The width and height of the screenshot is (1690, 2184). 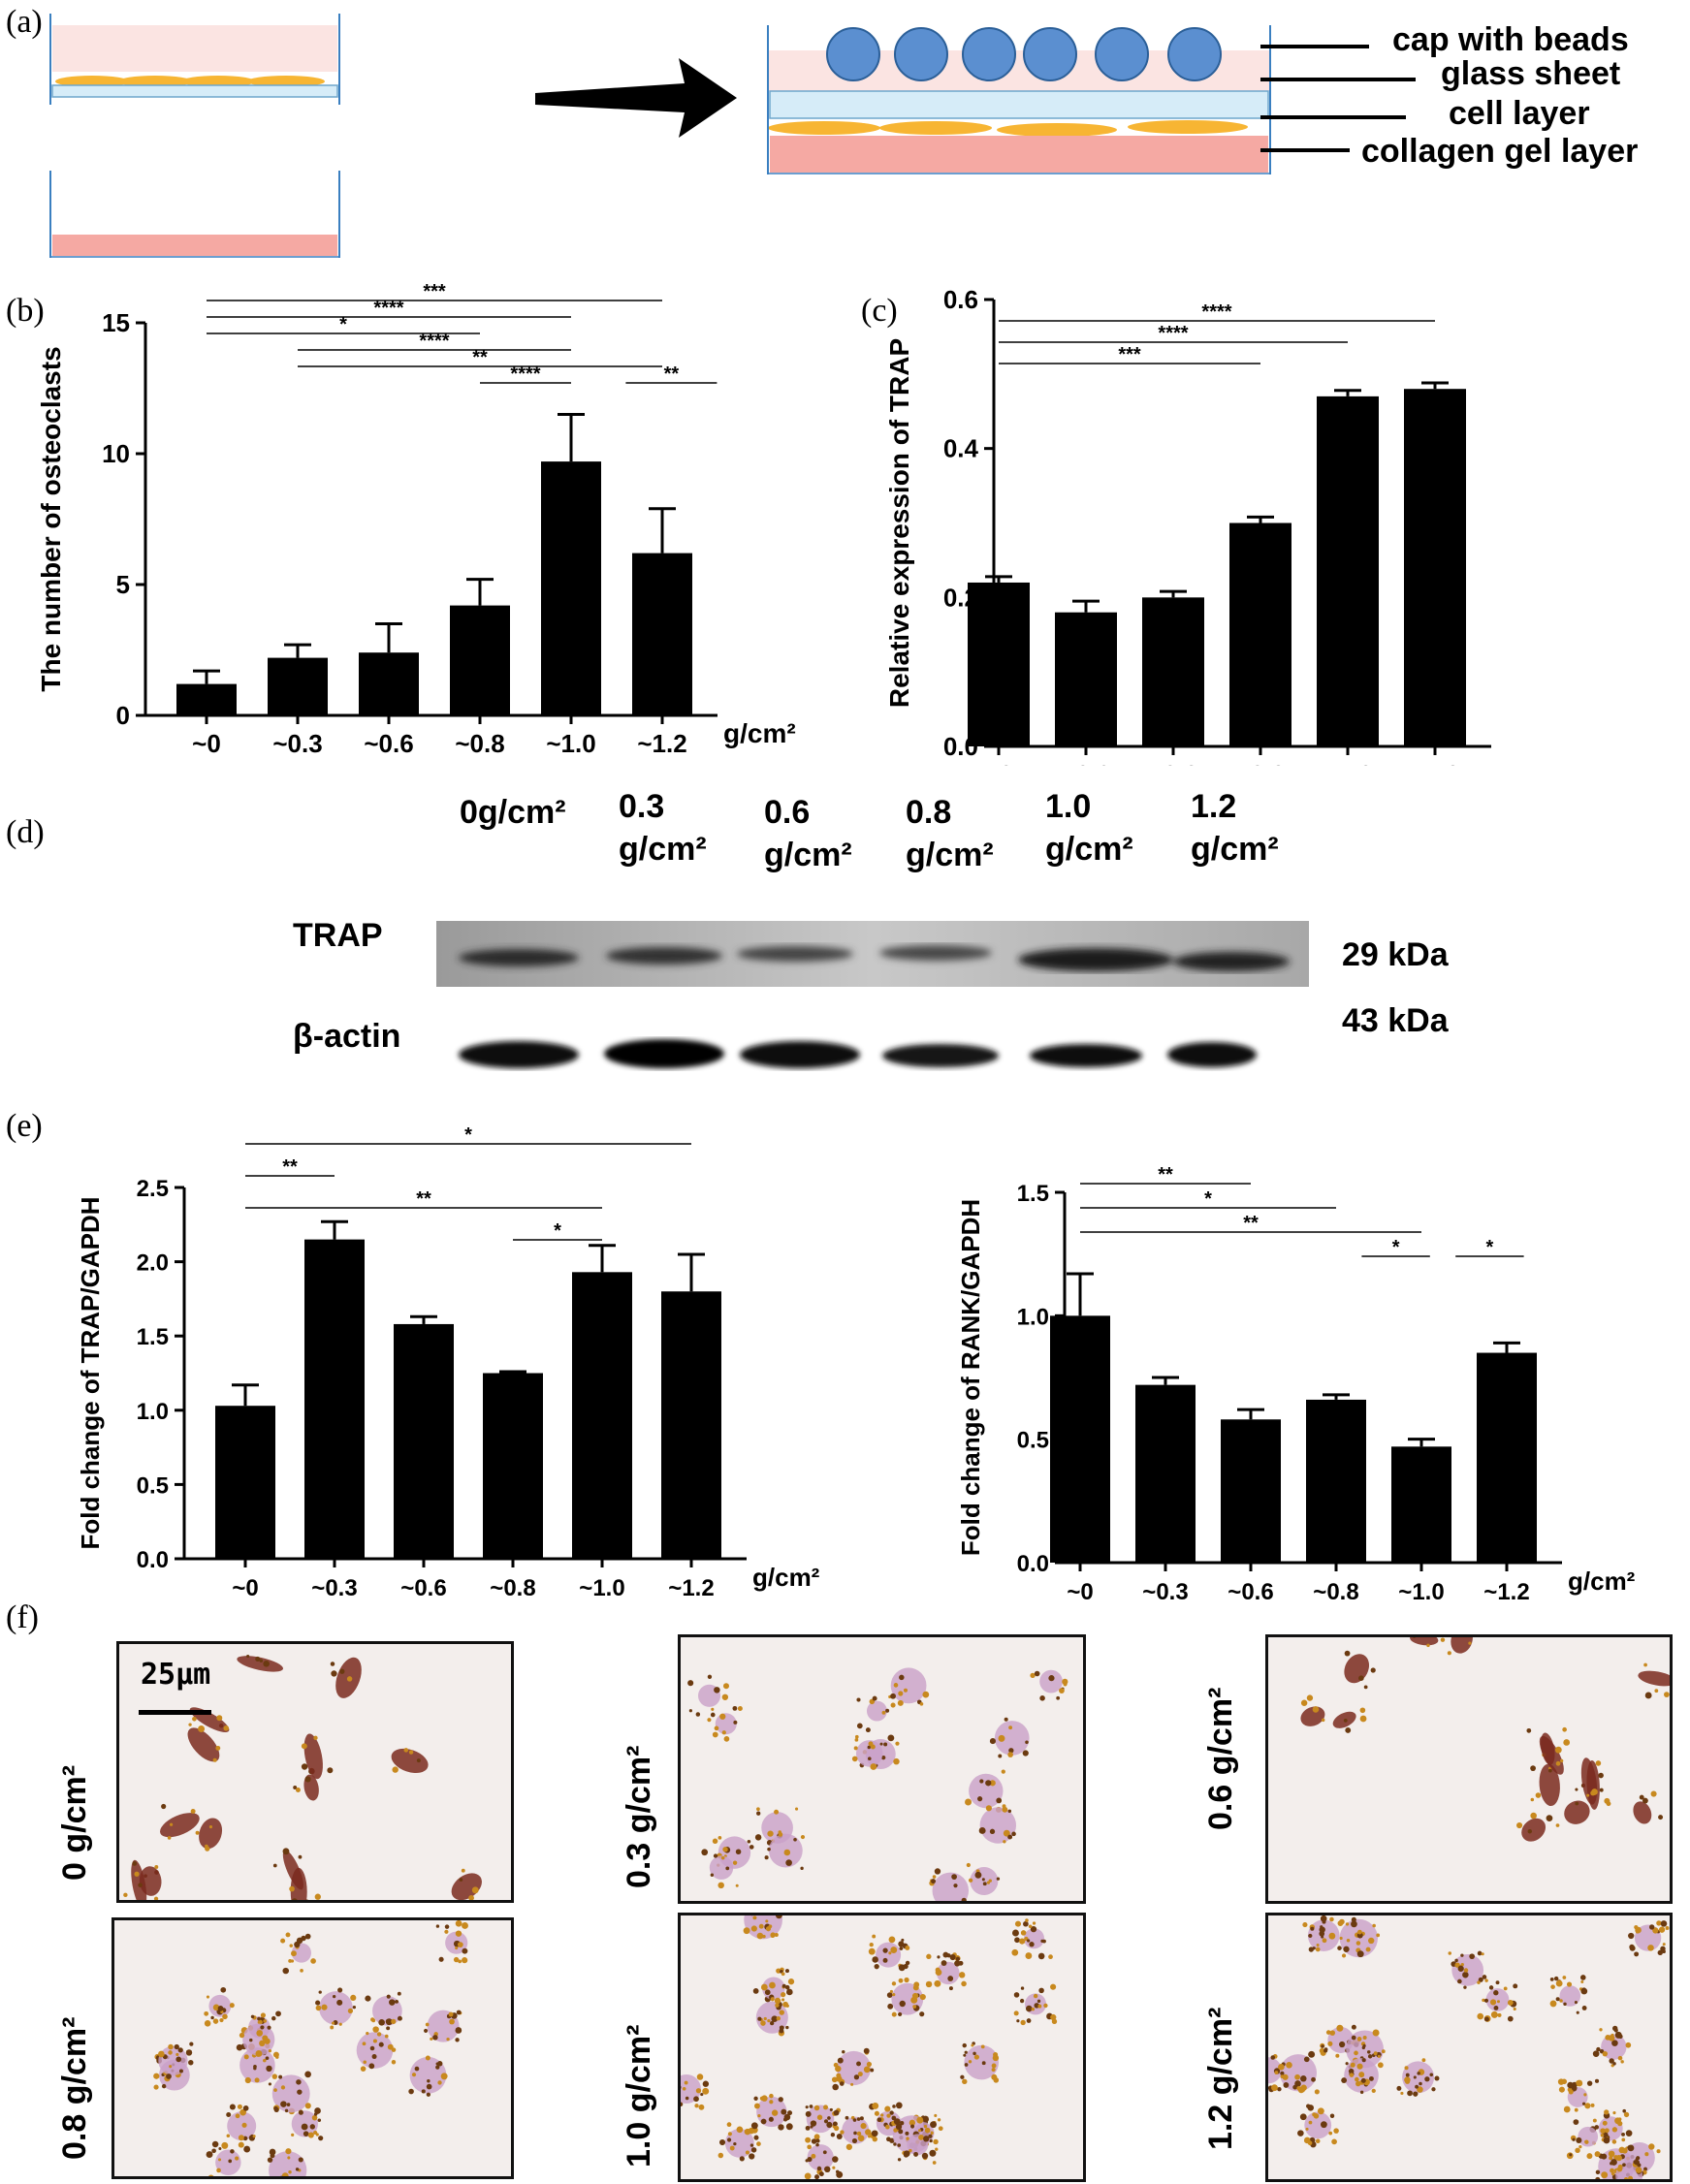 What do you see at coordinates (950, 834) in the screenshot?
I see `lane-label-3: 0.8 g/cm²` at bounding box center [950, 834].